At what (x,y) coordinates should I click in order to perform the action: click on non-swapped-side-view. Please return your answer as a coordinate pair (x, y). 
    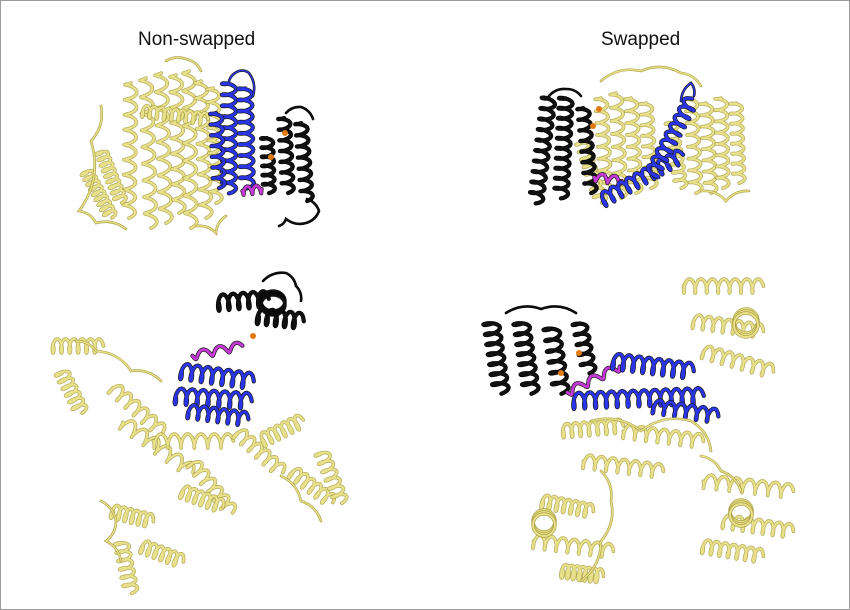
    Looking at the image, I should click on (198, 146).